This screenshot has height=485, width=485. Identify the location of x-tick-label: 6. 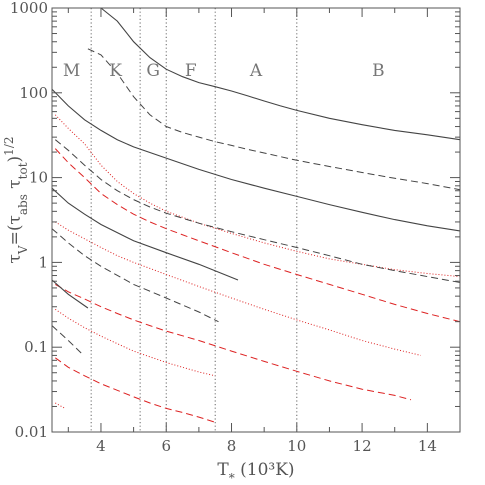
(166, 446).